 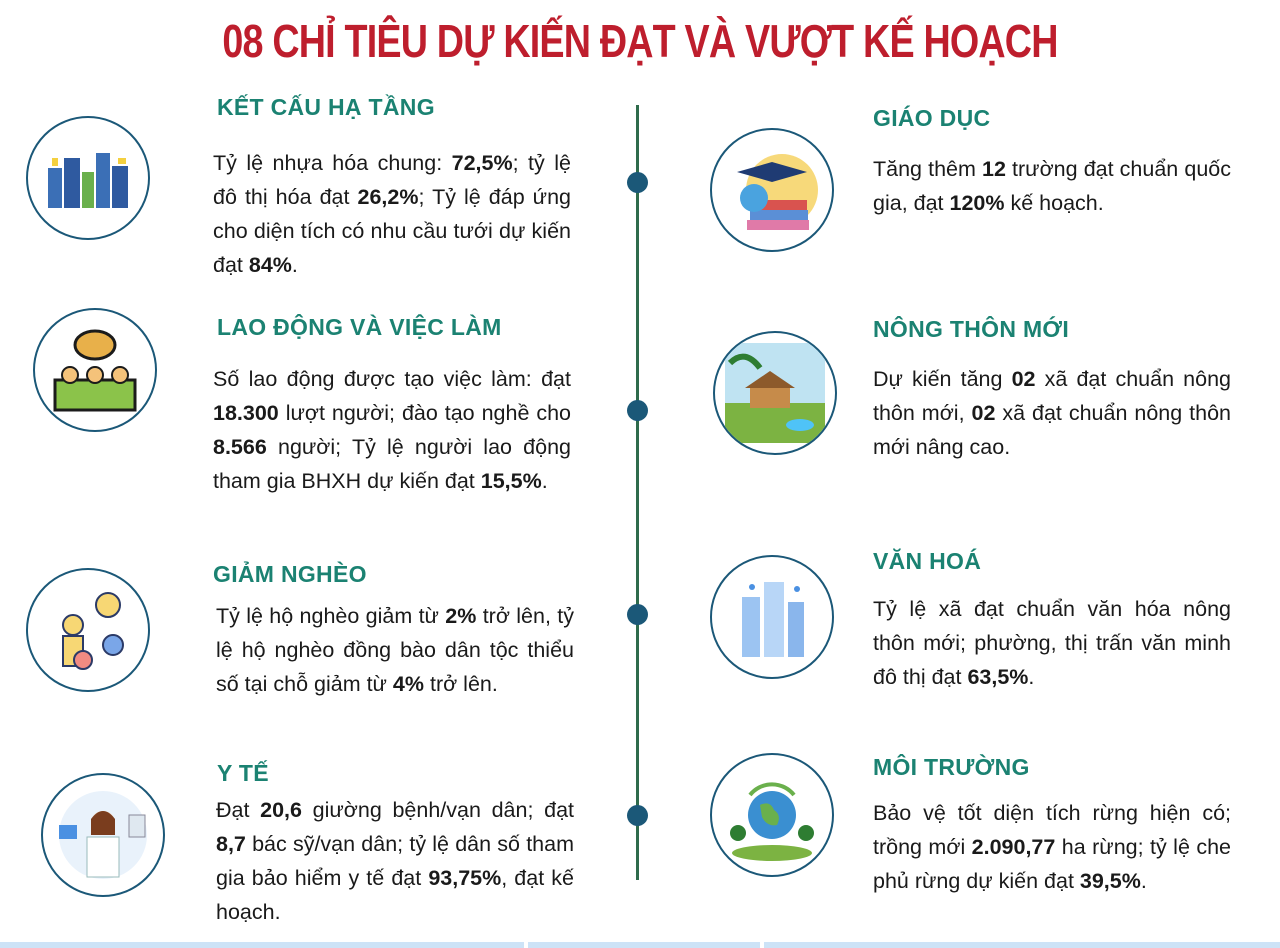 I want to click on section-title: GIẢM NGHÈO, so click(x=290, y=574).